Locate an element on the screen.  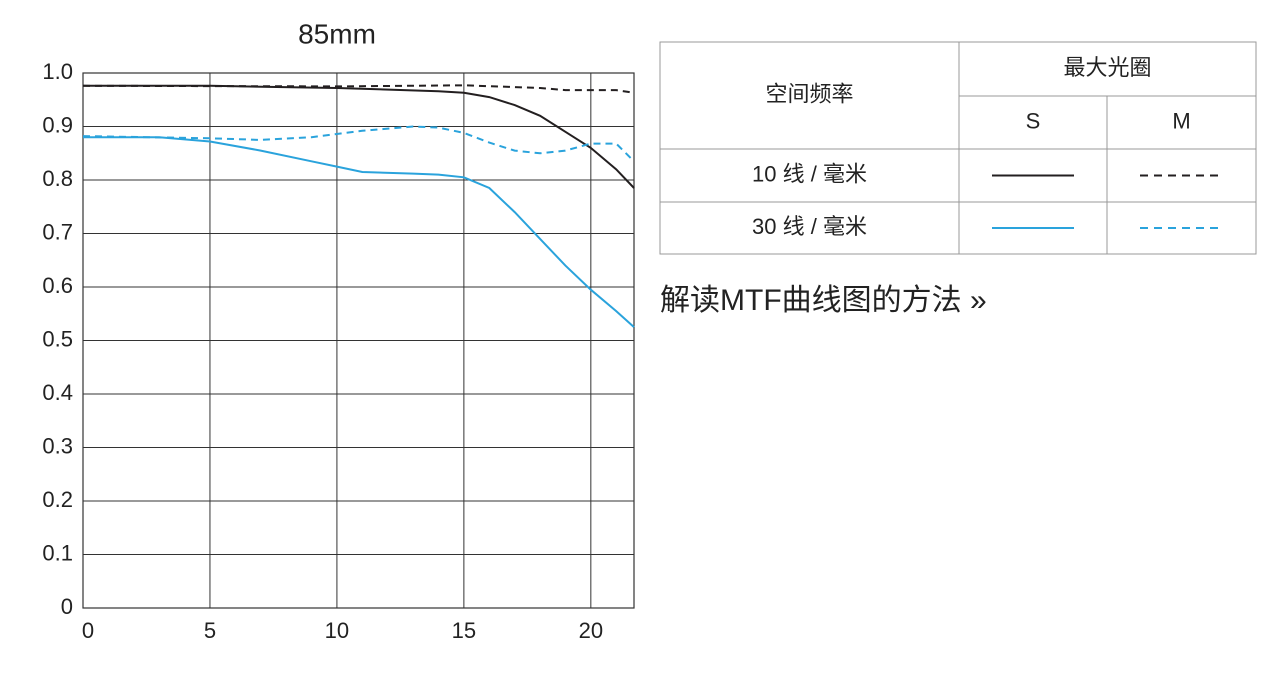
column-header: S is located at coordinates (1033, 120).